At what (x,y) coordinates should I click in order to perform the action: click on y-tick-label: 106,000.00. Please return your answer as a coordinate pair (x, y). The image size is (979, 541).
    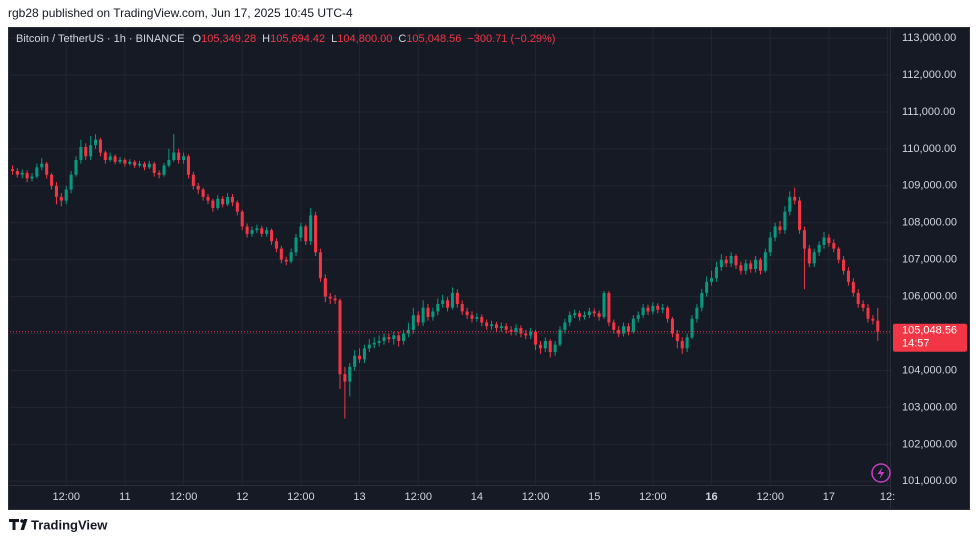
    Looking at the image, I should click on (929, 297).